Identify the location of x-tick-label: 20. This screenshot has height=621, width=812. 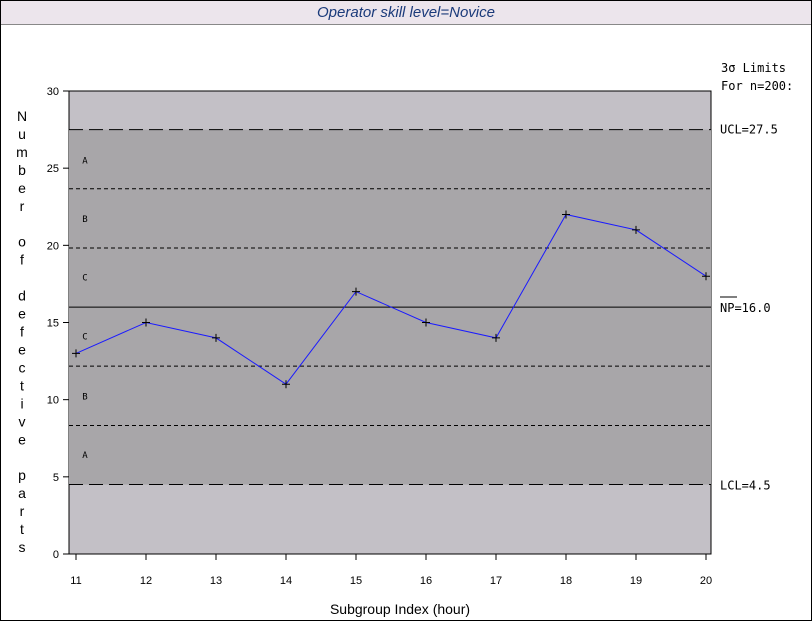
(706, 581).